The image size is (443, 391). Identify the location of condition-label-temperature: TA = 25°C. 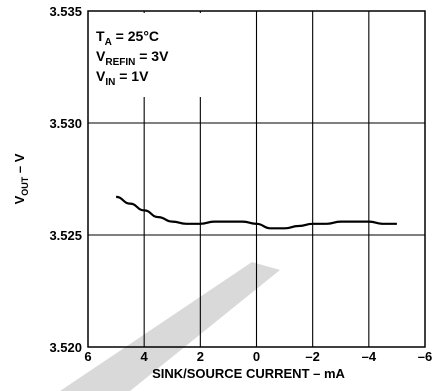
(127, 38).